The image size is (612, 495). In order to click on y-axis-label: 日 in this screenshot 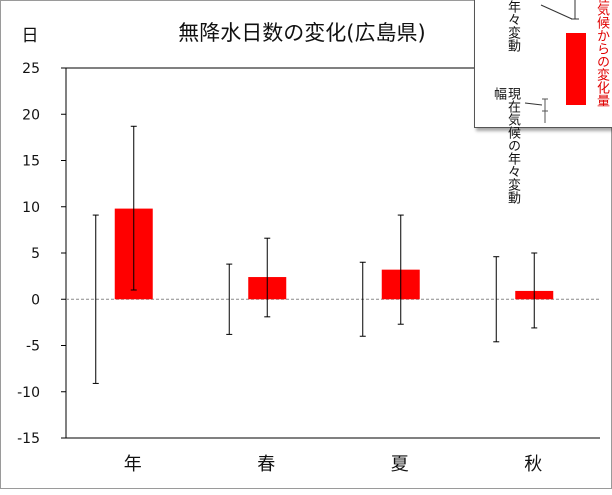, I will do `click(30, 36)`.